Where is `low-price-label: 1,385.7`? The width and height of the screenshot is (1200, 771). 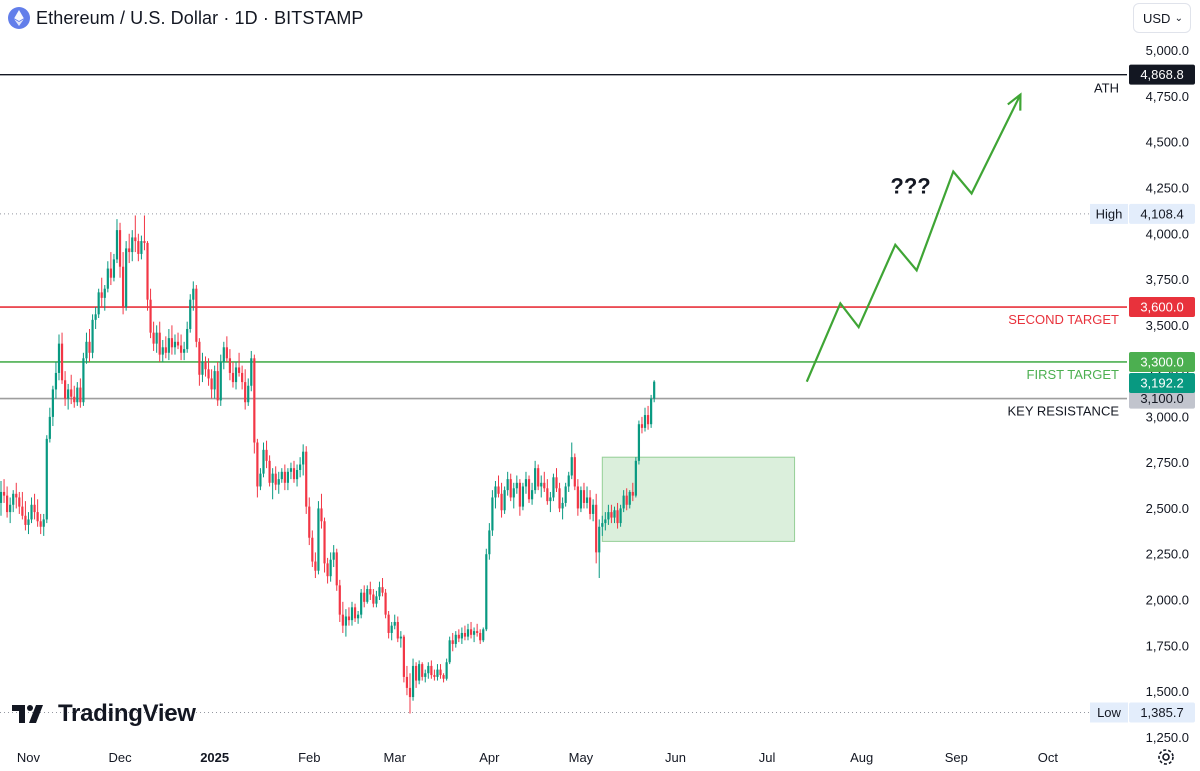
low-price-label: 1,385.7 is located at coordinates (1161, 712).